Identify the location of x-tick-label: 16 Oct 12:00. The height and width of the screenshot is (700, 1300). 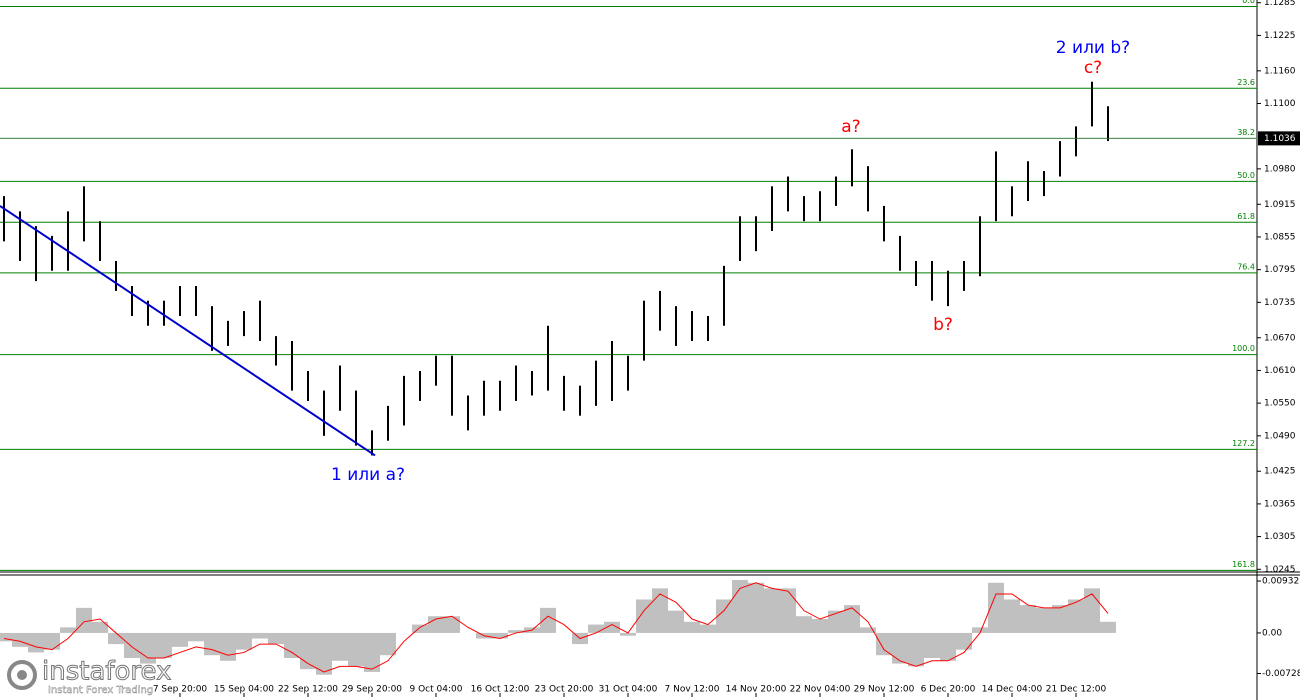
(500, 690).